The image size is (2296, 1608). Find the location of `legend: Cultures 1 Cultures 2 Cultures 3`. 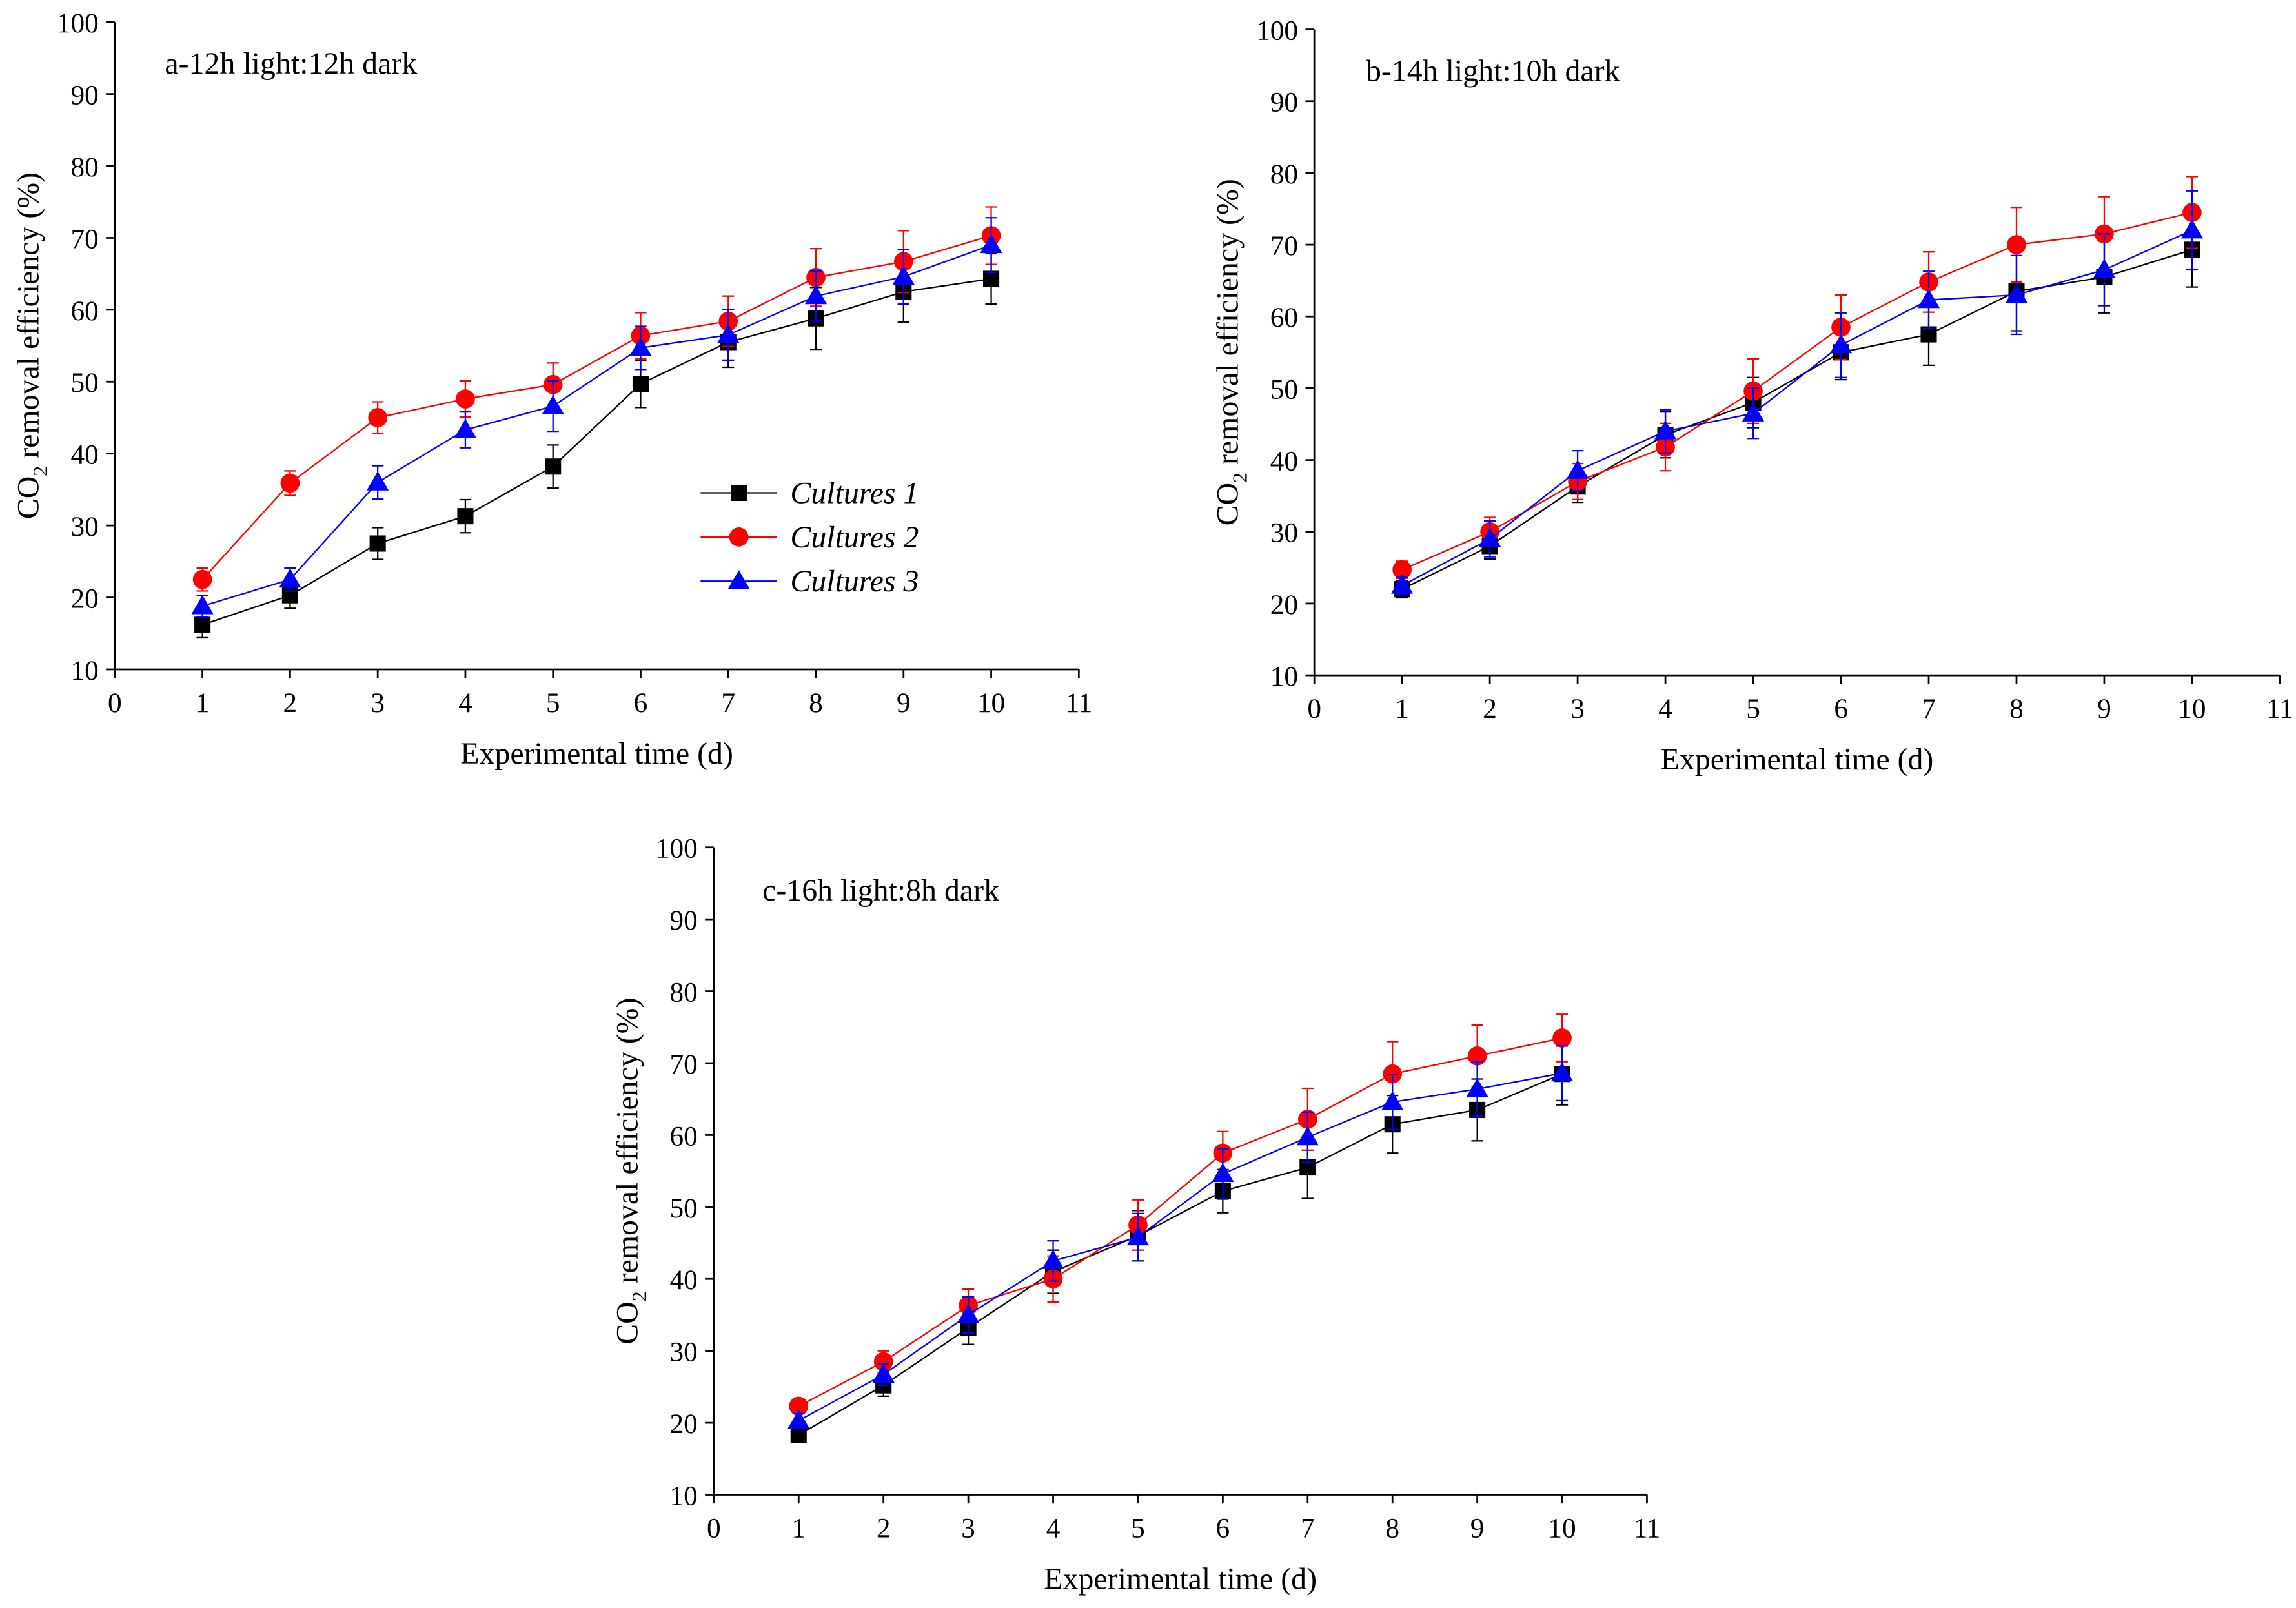

legend: Cultures 1 Cultures 2 Cultures 3 is located at coordinates (809, 537).